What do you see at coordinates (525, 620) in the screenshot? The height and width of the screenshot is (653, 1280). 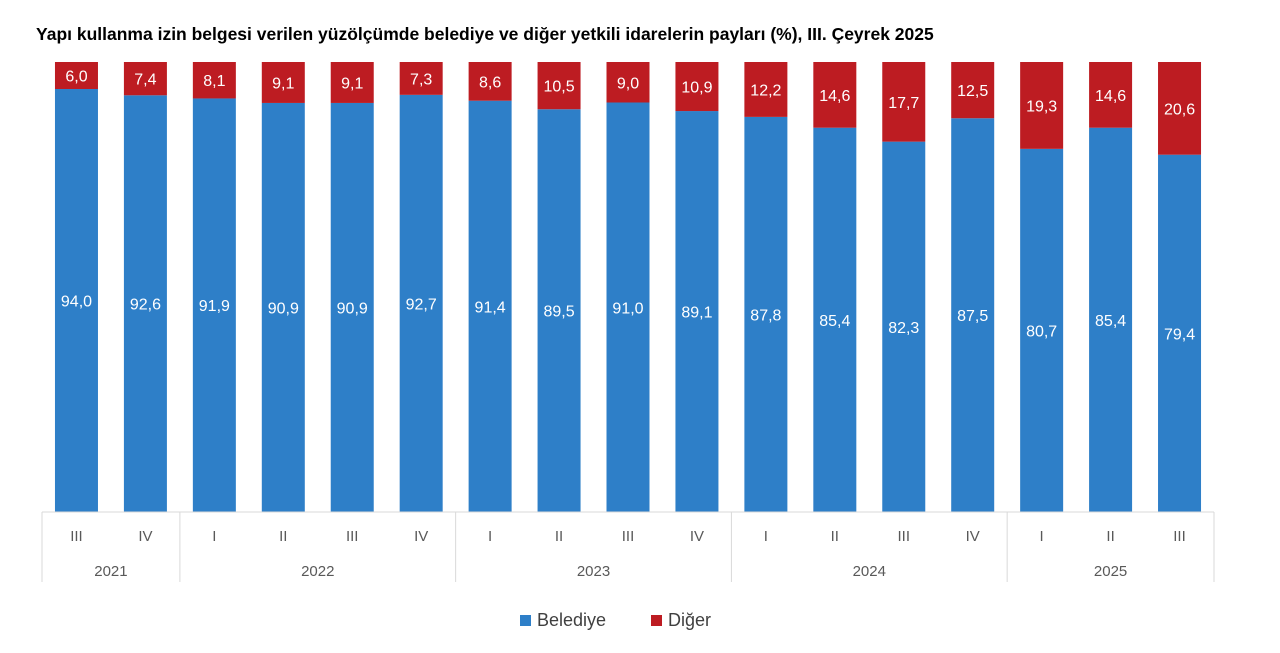 I see `legend-swatch-belediye` at bounding box center [525, 620].